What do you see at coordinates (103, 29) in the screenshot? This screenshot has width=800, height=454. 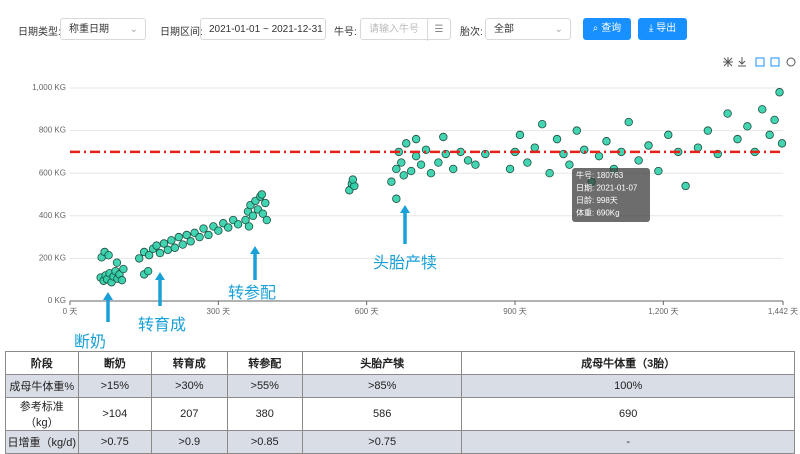 I see `select: 称重日期 ⌄` at bounding box center [103, 29].